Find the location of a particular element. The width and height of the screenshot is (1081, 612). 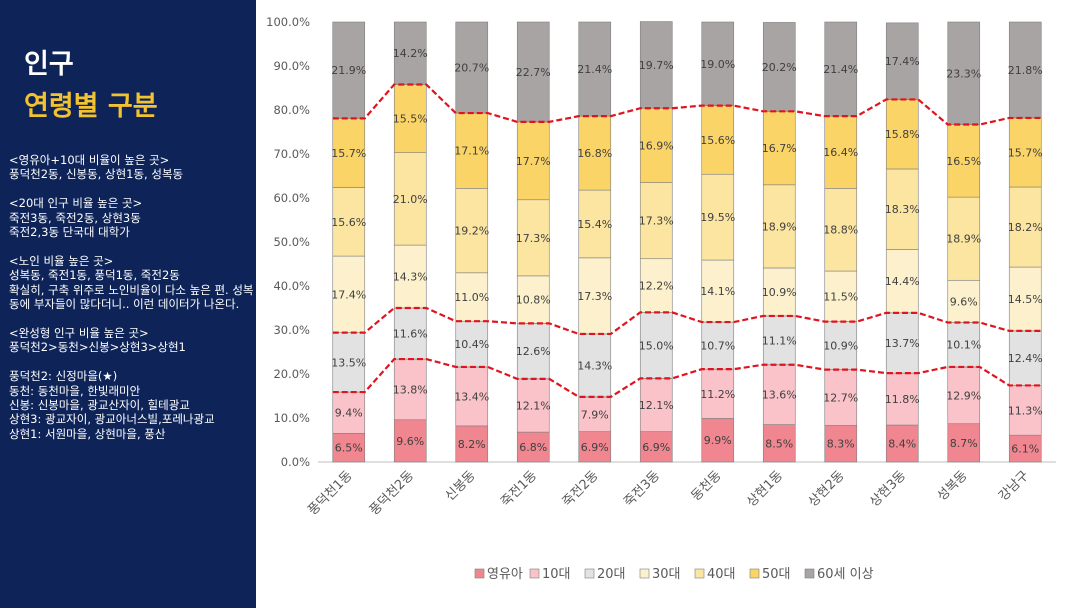

data-label: 16.9% is located at coordinates (656, 145).